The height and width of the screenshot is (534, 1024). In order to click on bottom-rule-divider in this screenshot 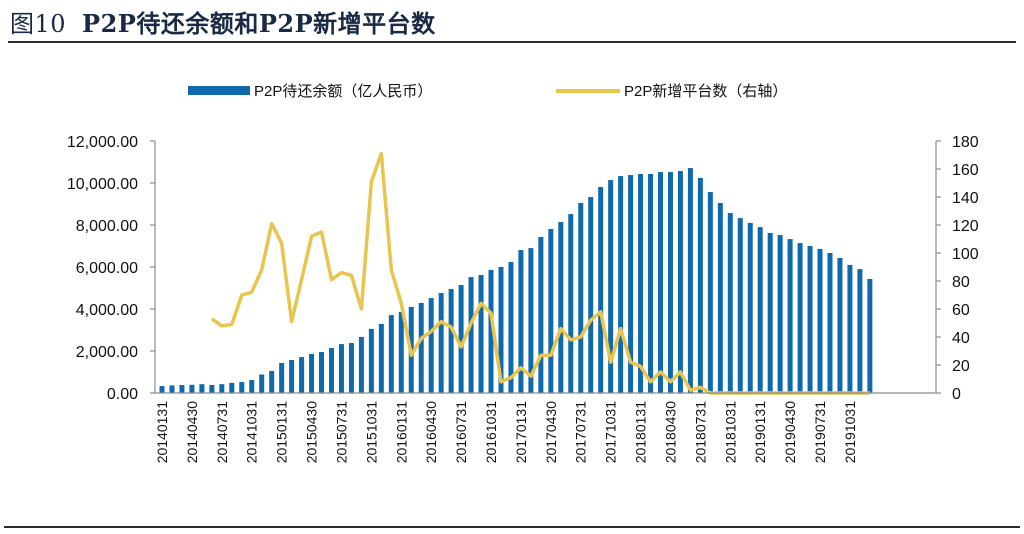, I will do `click(512, 527)`.